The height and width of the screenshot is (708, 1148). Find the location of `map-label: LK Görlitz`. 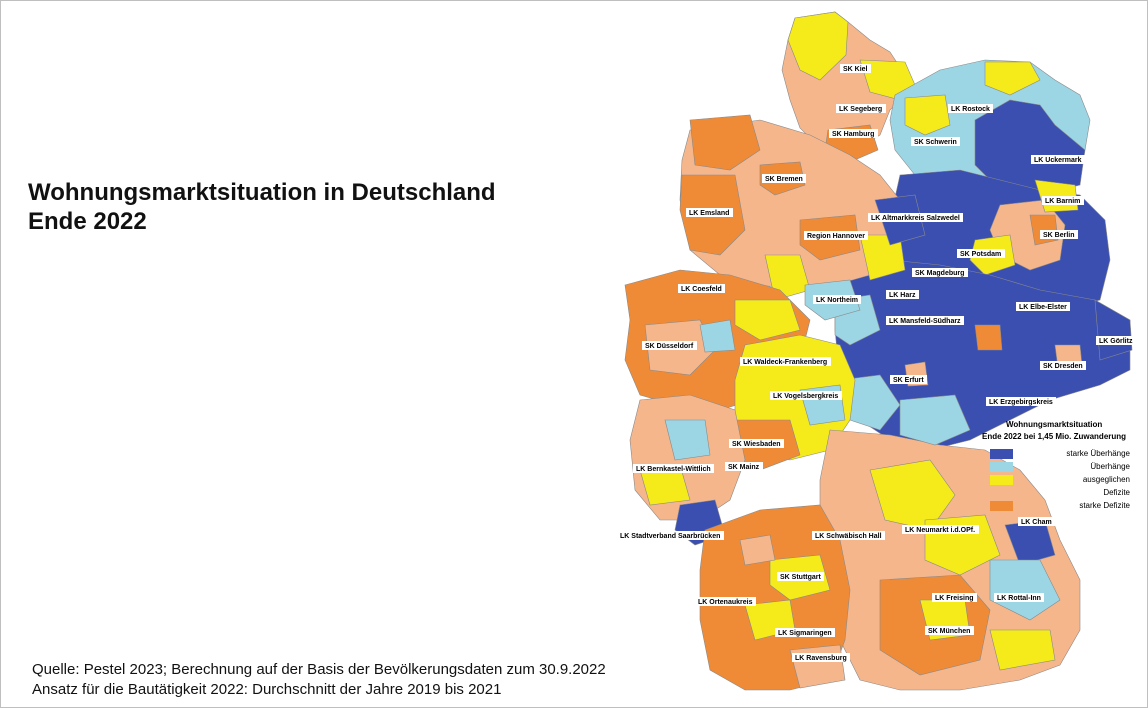

map-label: LK Görlitz is located at coordinates (1116, 340).